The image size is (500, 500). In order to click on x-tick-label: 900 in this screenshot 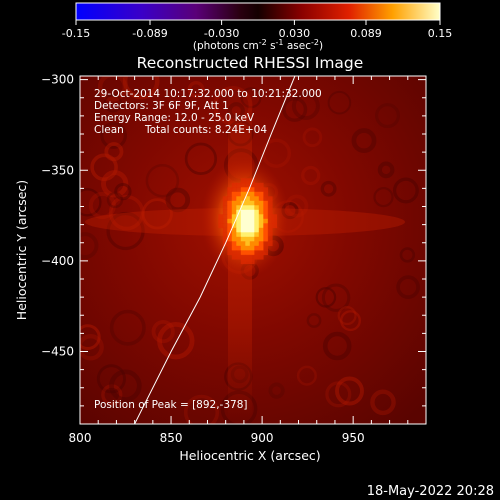, I will do `click(262, 438)`.